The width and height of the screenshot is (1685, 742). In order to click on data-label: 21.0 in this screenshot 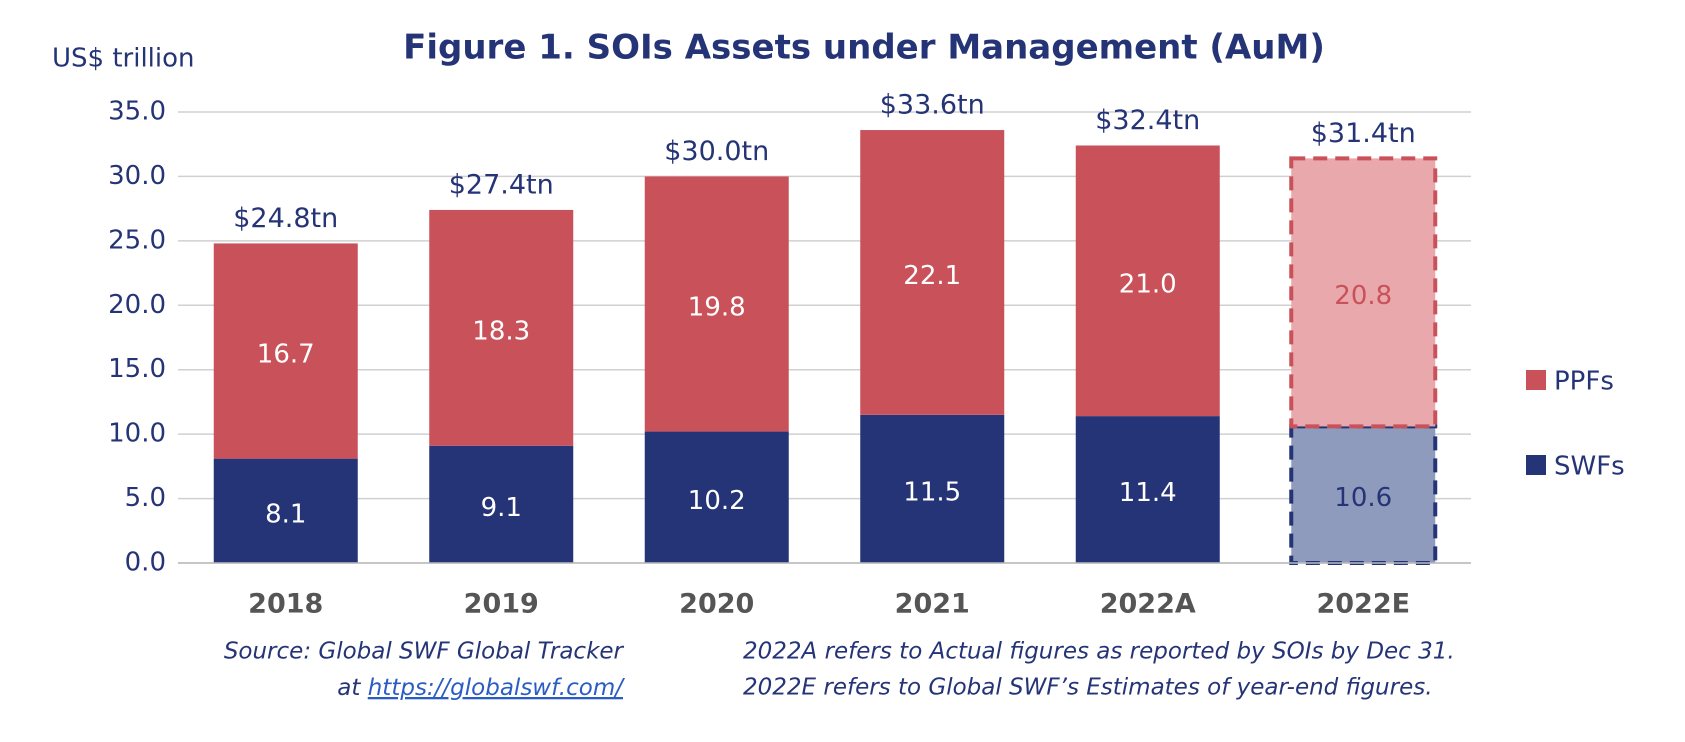, I will do `click(1148, 284)`.